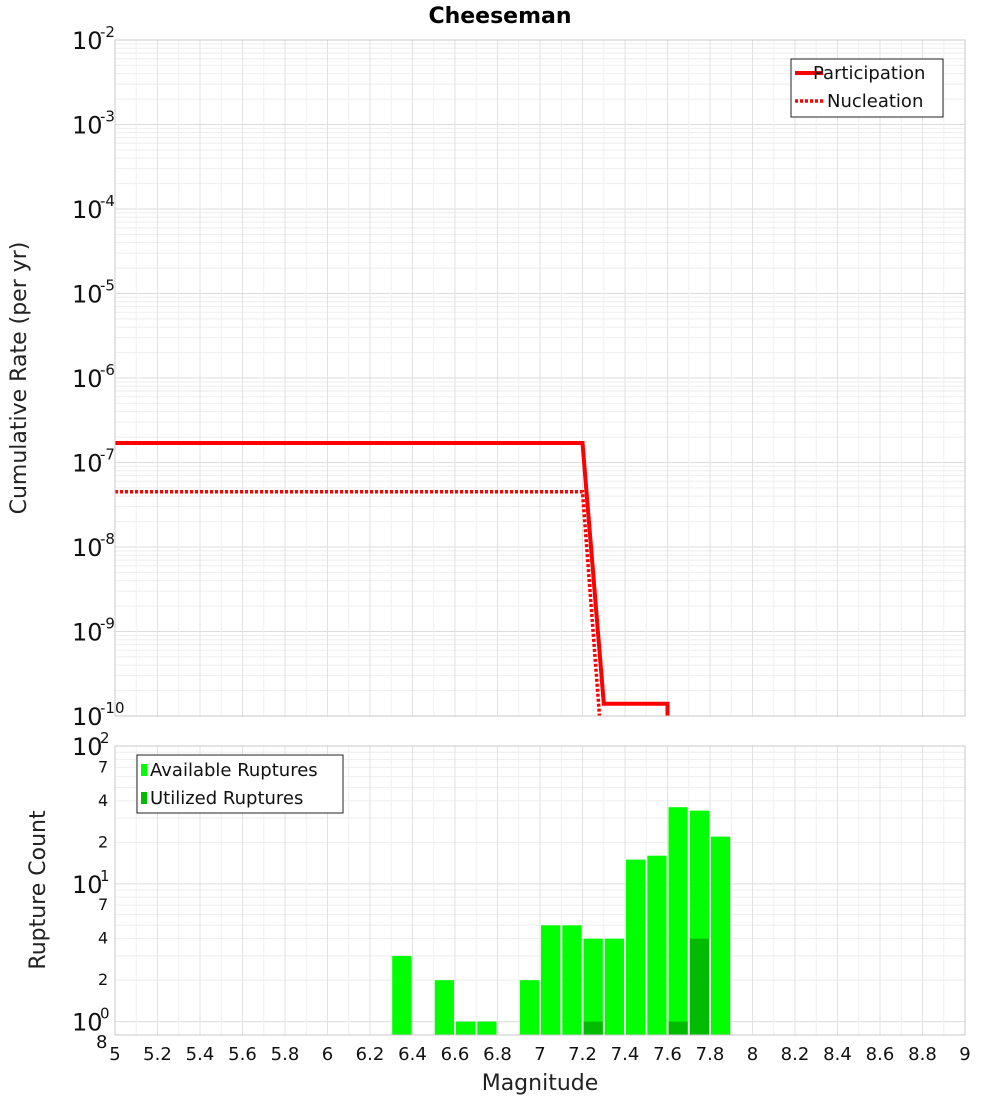 The image size is (1000, 1100). What do you see at coordinates (327, 1054) in the screenshot?
I see `x-tick-label: 6` at bounding box center [327, 1054].